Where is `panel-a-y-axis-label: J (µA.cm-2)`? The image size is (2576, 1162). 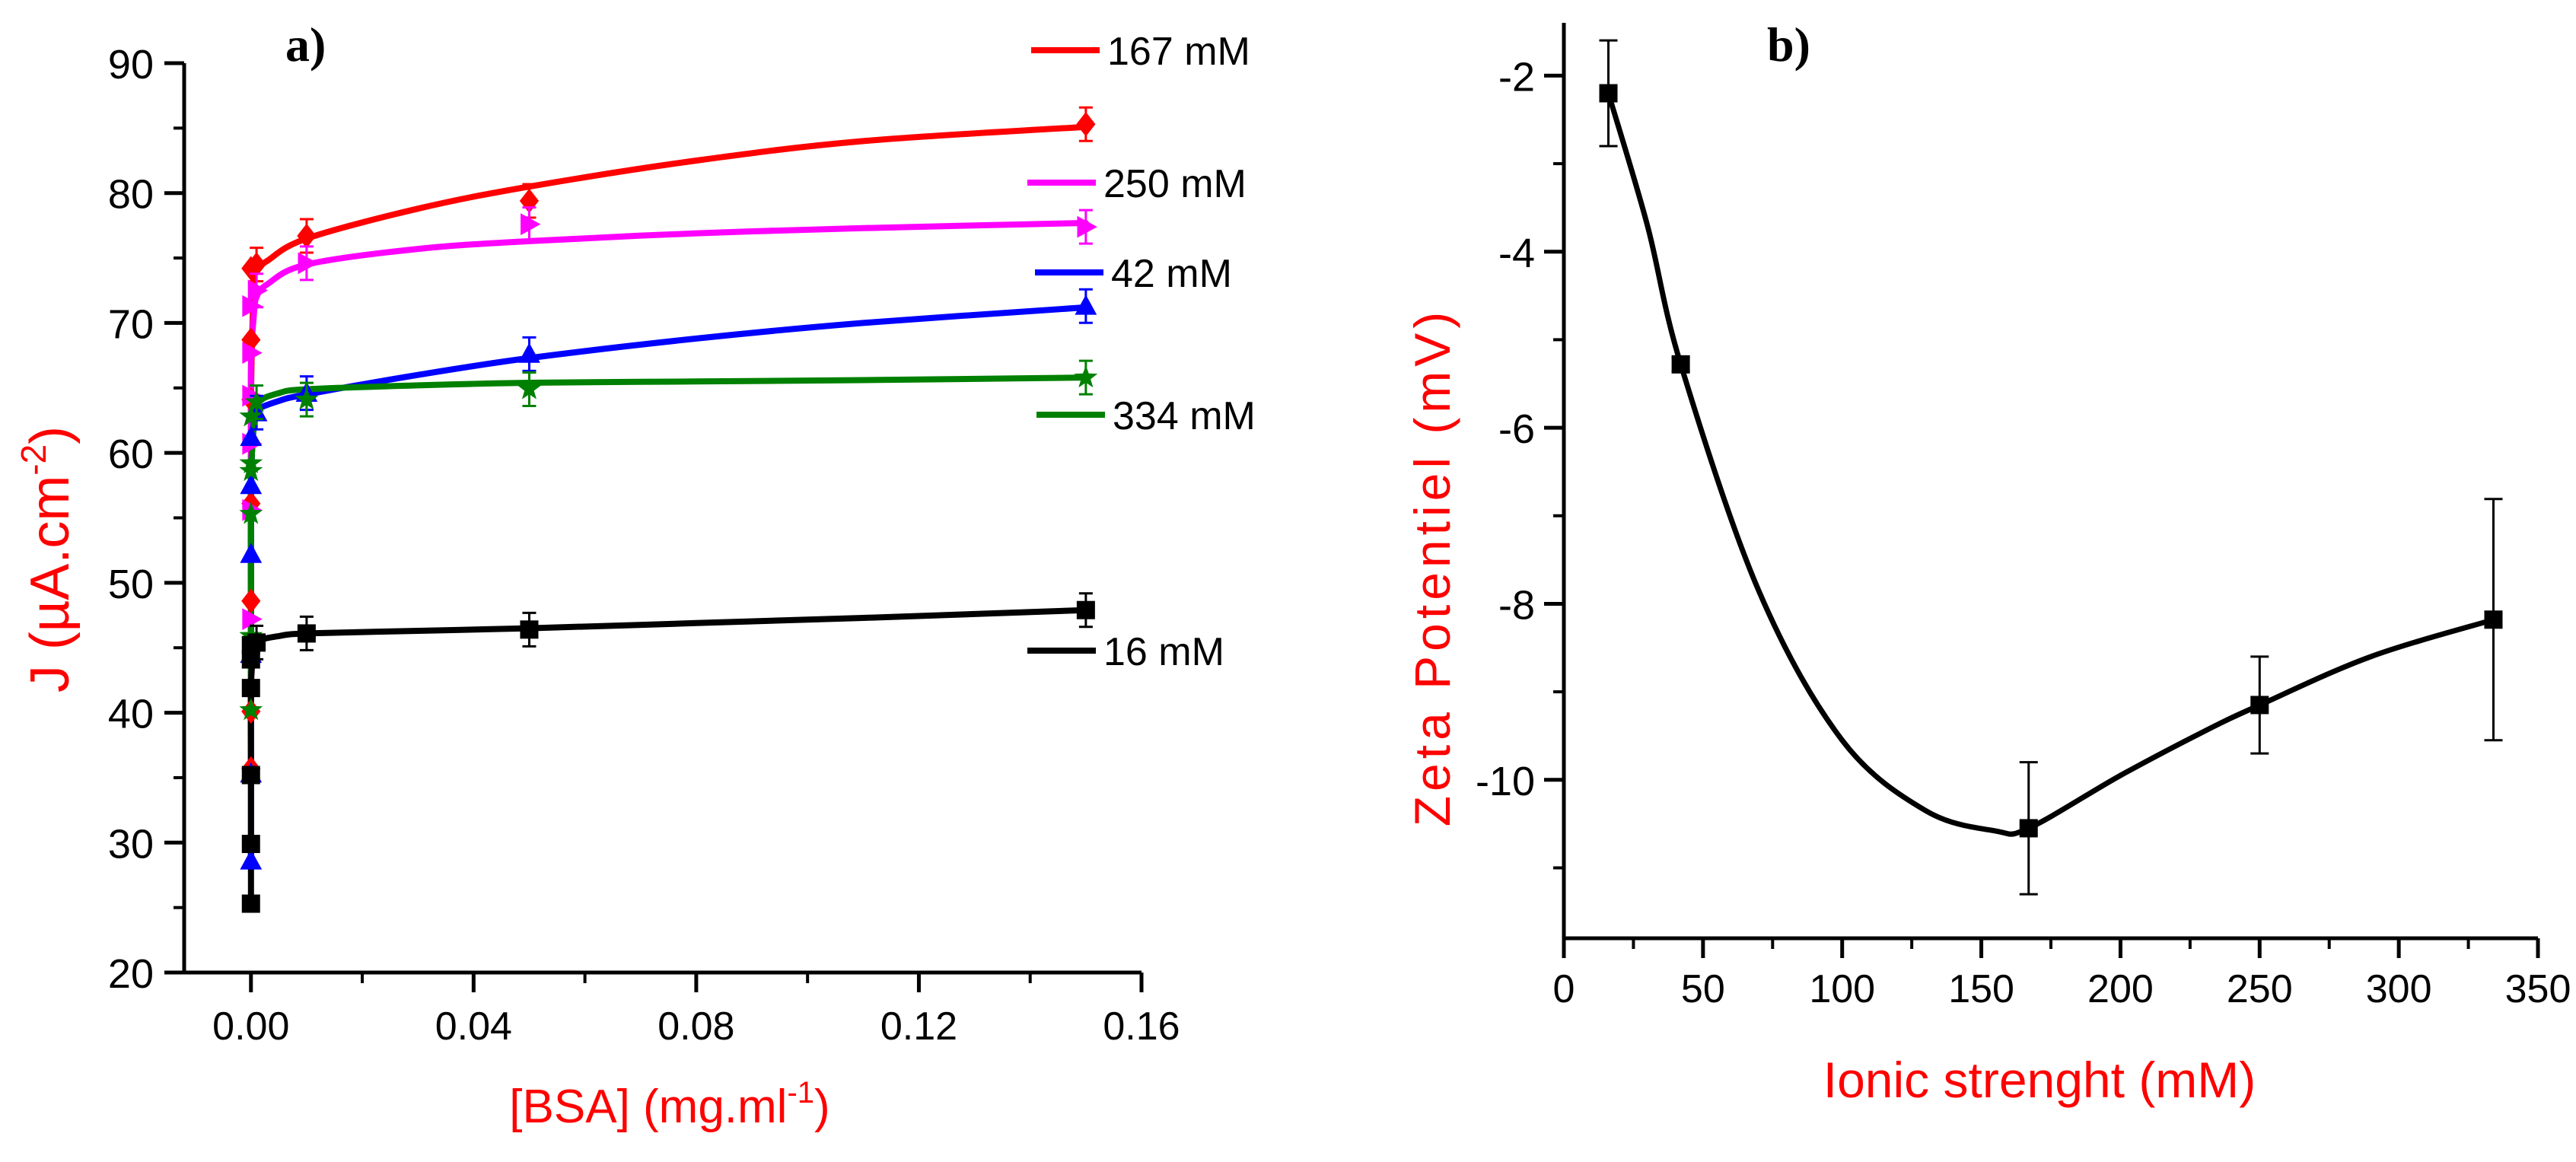
panel-a-y-axis-label: J (µA.cm-2) is located at coordinates (47, 559).